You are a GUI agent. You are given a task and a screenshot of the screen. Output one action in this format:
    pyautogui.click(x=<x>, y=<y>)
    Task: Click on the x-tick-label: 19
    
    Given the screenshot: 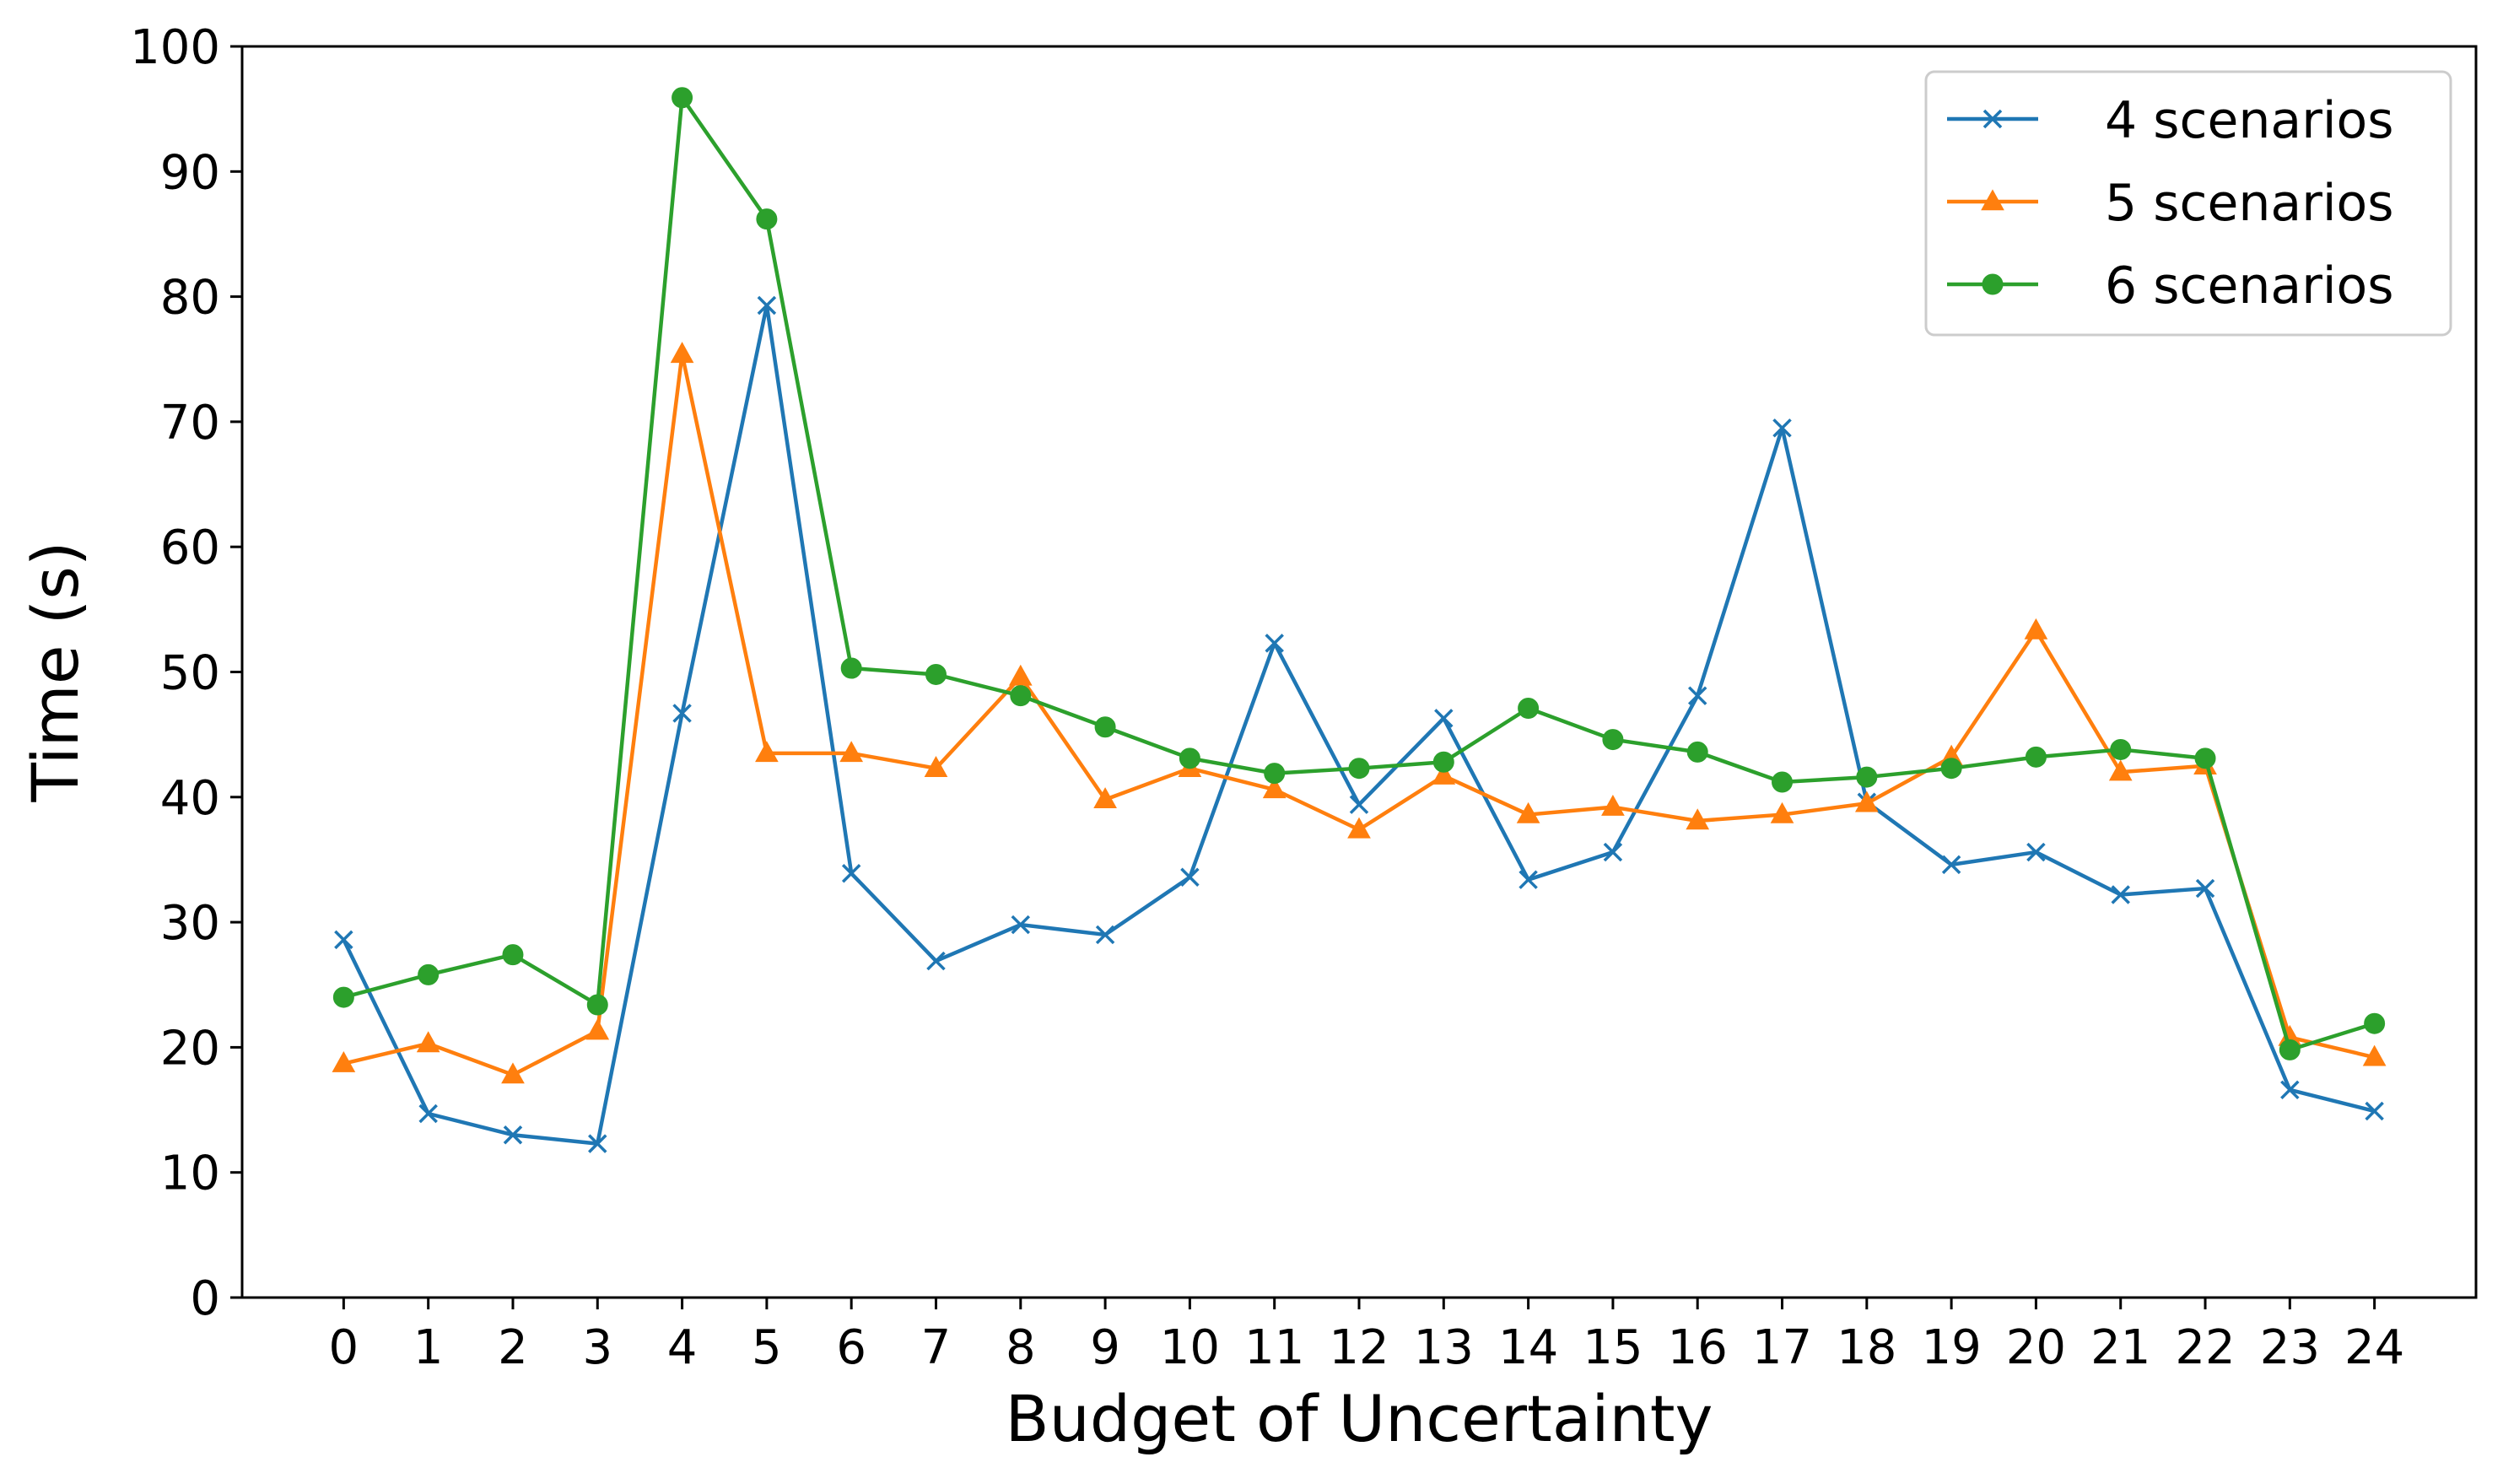 What is the action you would take?
    pyautogui.click(x=1951, y=1347)
    